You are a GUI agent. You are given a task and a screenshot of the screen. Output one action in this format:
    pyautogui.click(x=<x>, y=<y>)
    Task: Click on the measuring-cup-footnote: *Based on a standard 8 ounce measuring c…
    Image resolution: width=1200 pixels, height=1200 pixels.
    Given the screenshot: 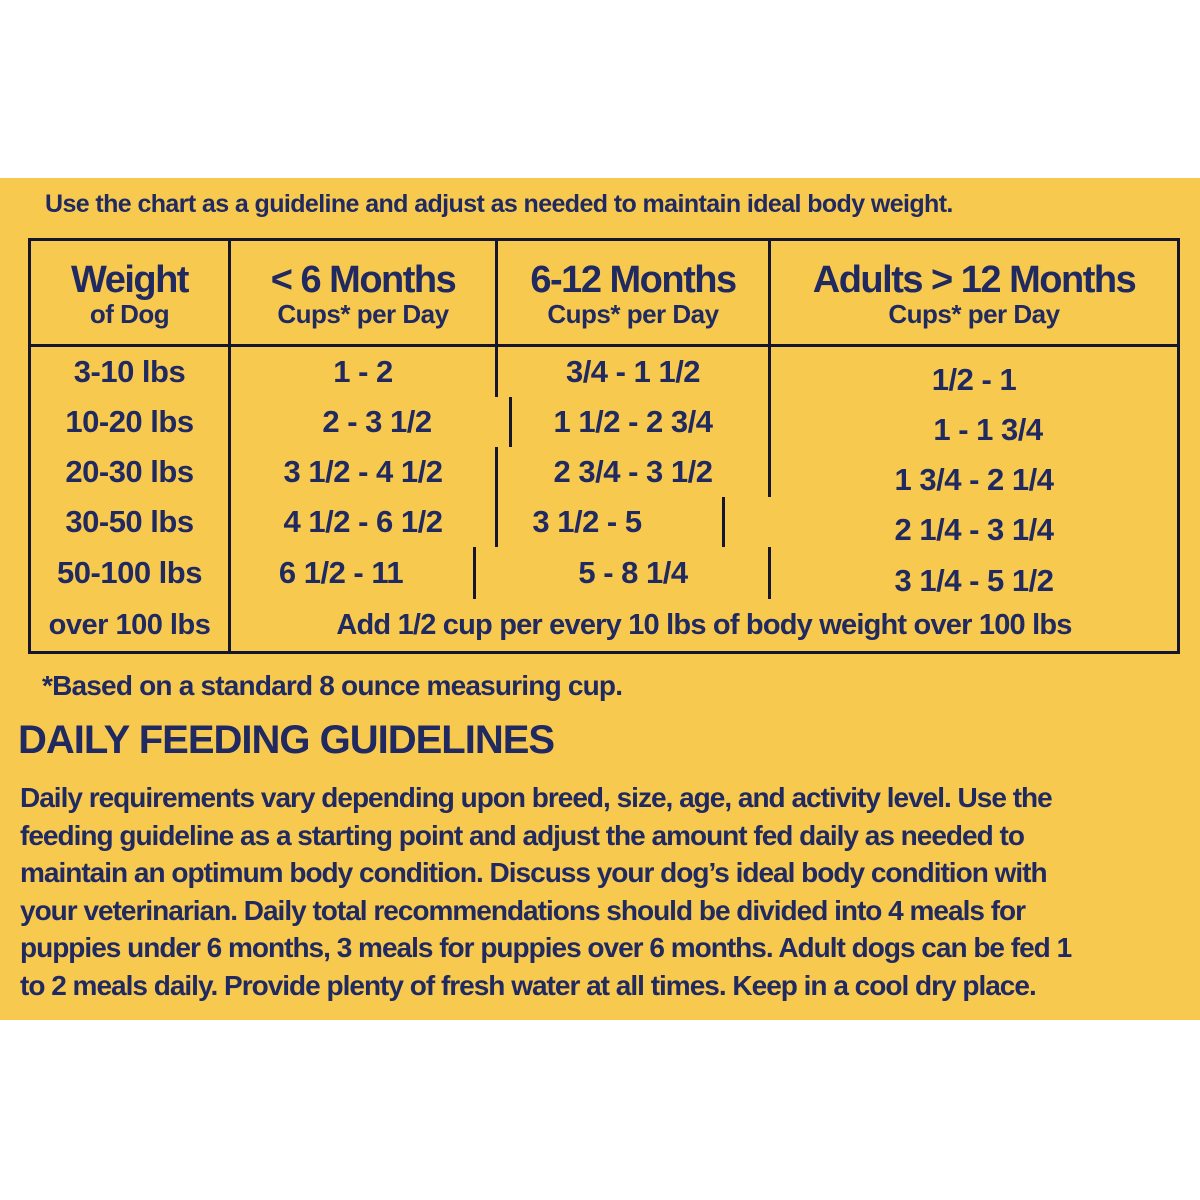 What is the action you would take?
    pyautogui.click(x=332, y=685)
    